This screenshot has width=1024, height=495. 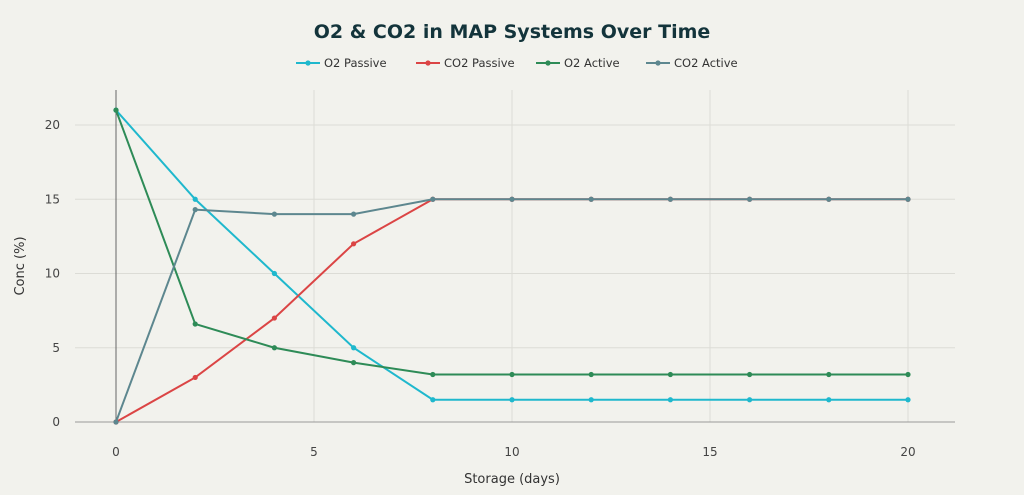 I want to click on legend-item-o2-passive: O2 Passive, so click(x=341, y=63).